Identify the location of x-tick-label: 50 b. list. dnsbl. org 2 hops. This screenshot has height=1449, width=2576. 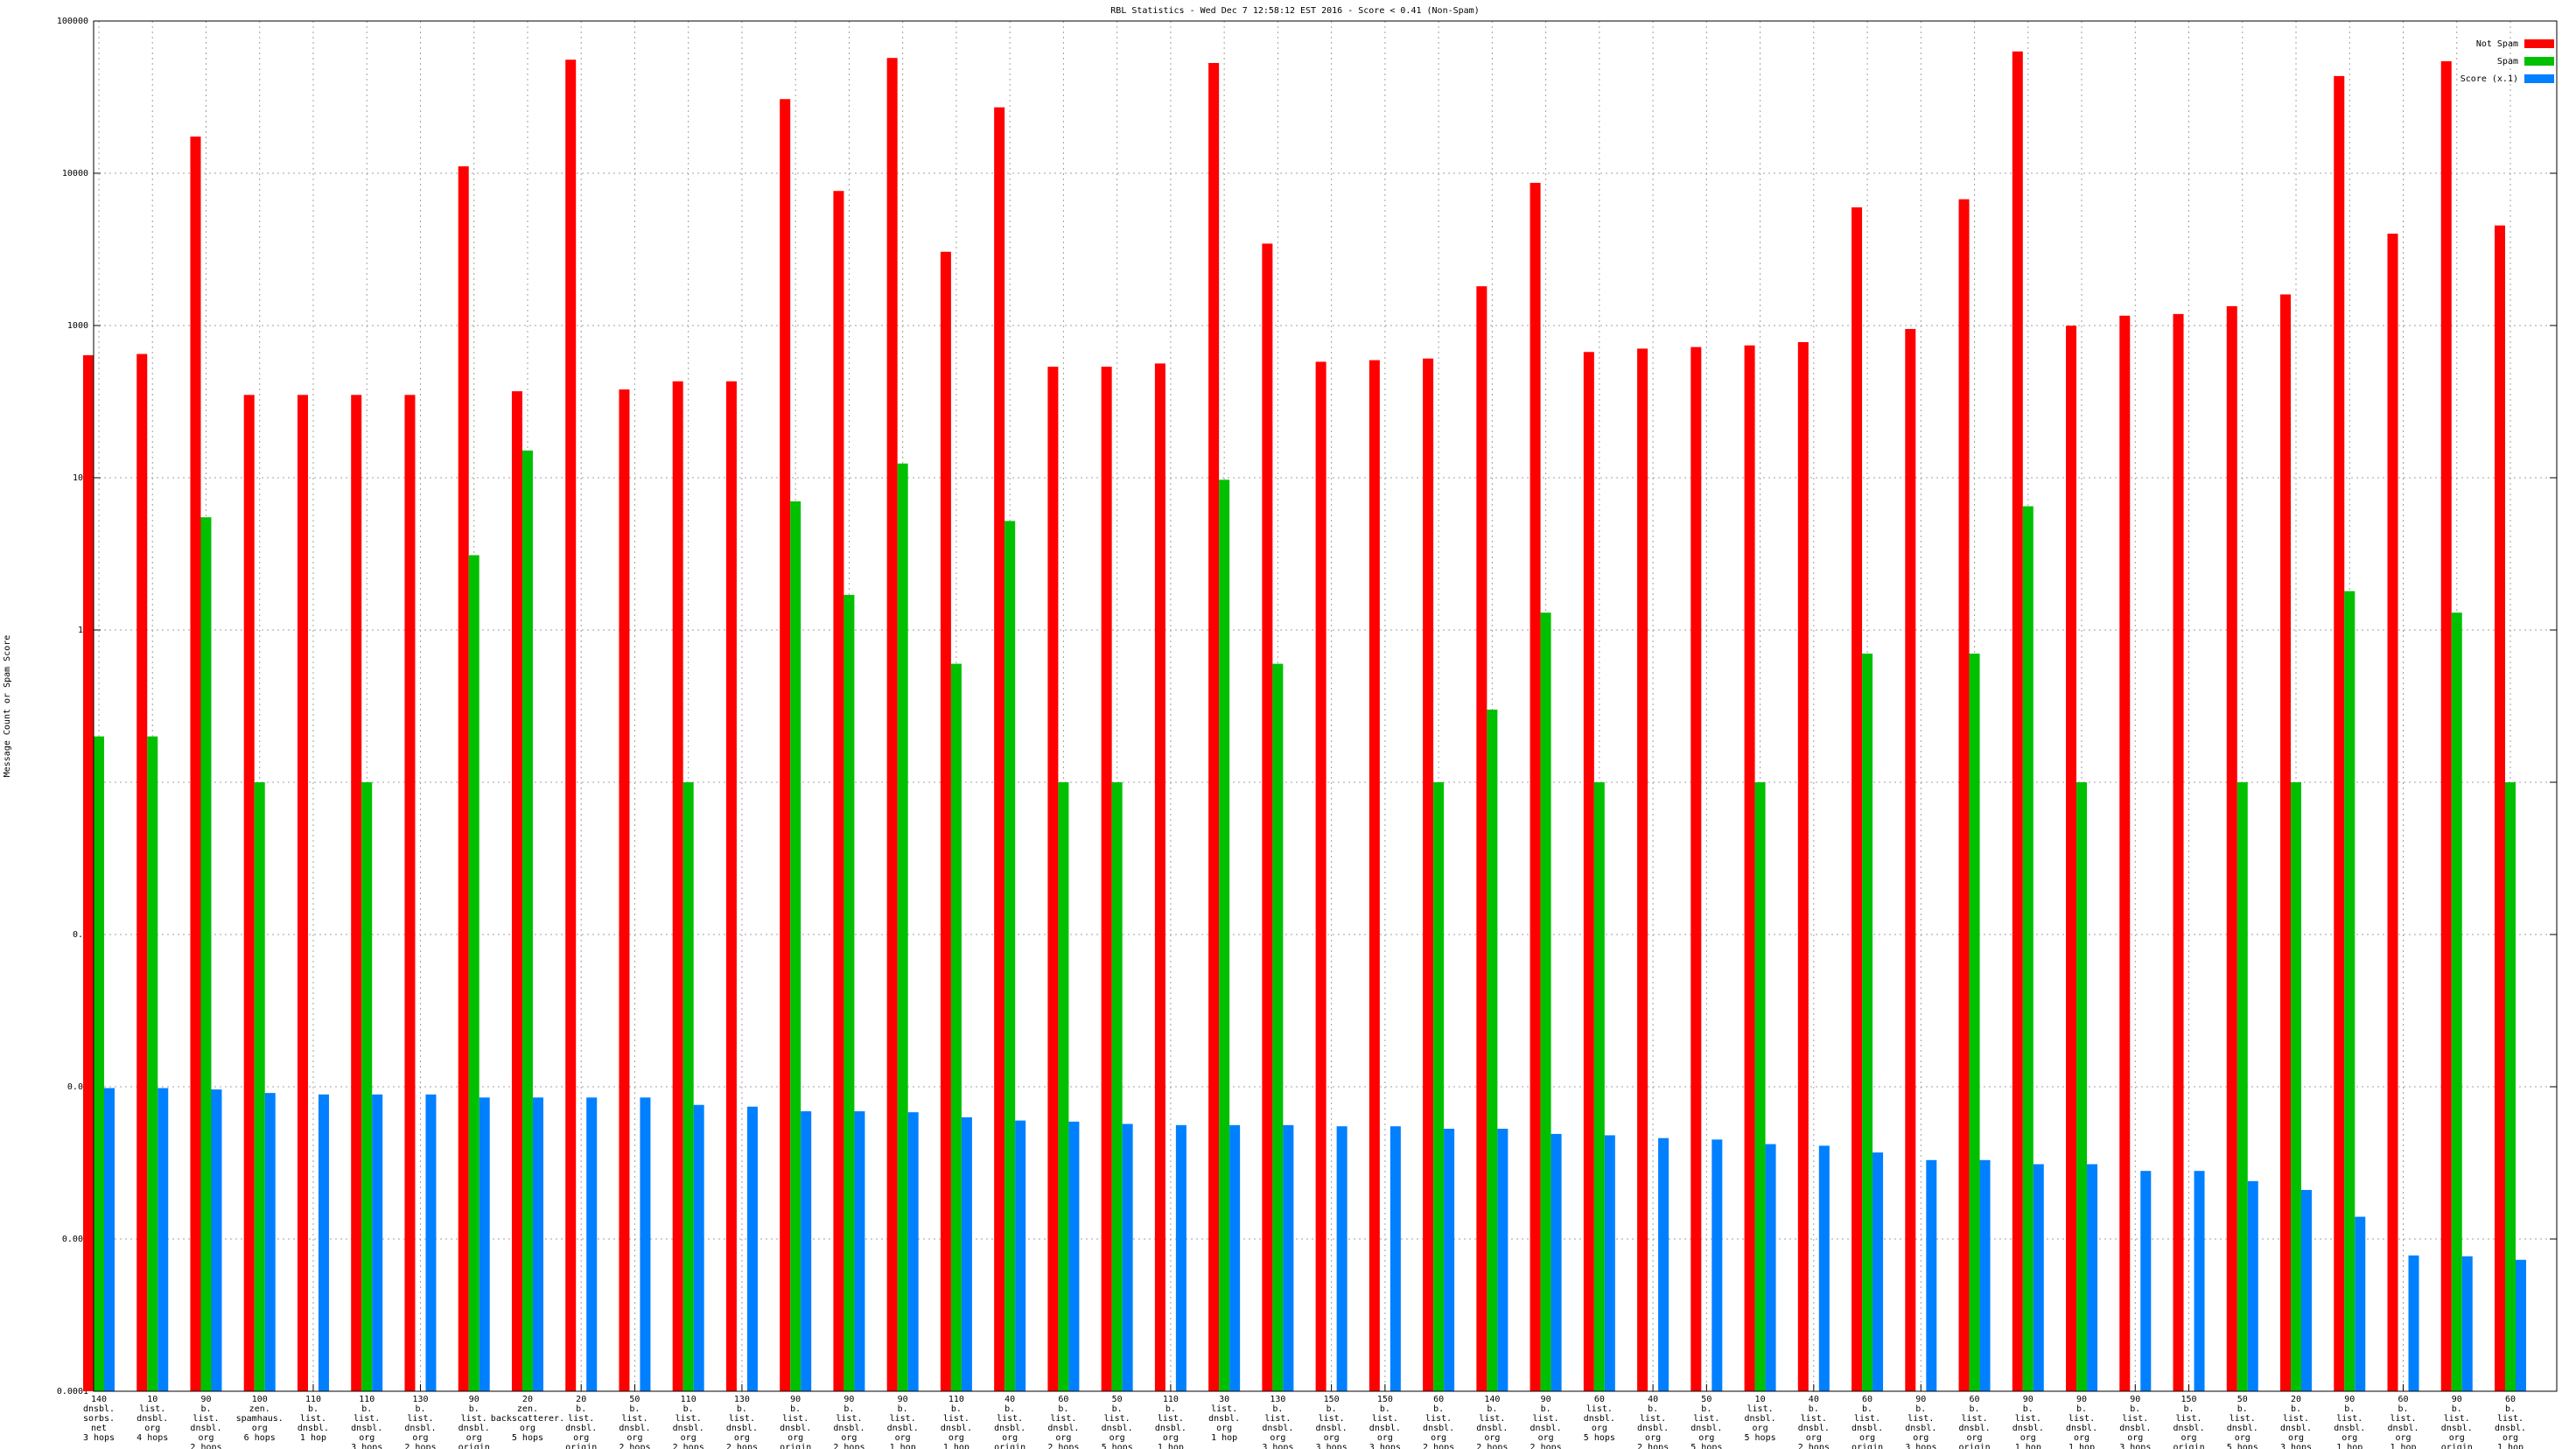
(634, 1422).